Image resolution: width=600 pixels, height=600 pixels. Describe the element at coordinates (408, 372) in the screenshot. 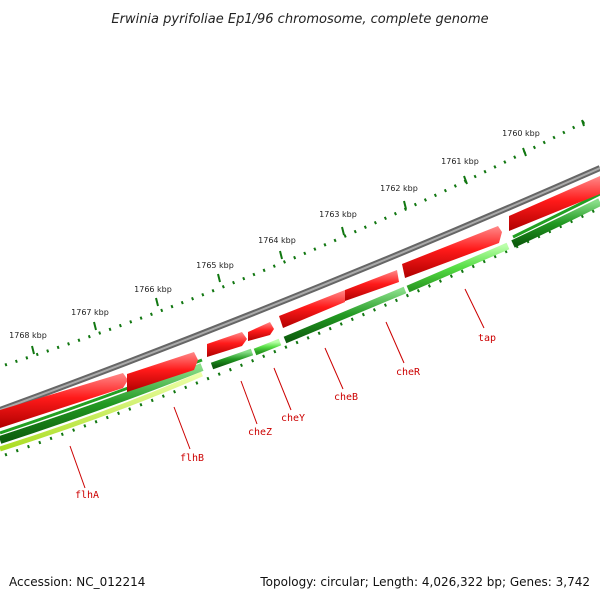

I see `gene-label-cheR: cheR` at that location.